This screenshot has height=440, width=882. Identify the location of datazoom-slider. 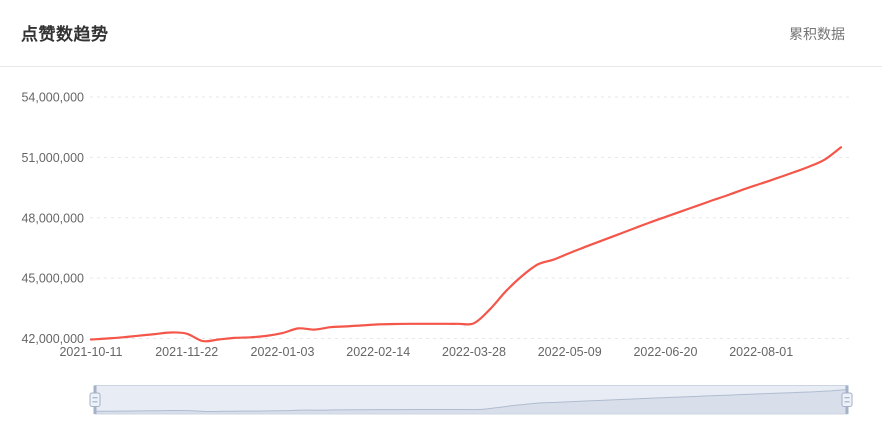
(471, 400).